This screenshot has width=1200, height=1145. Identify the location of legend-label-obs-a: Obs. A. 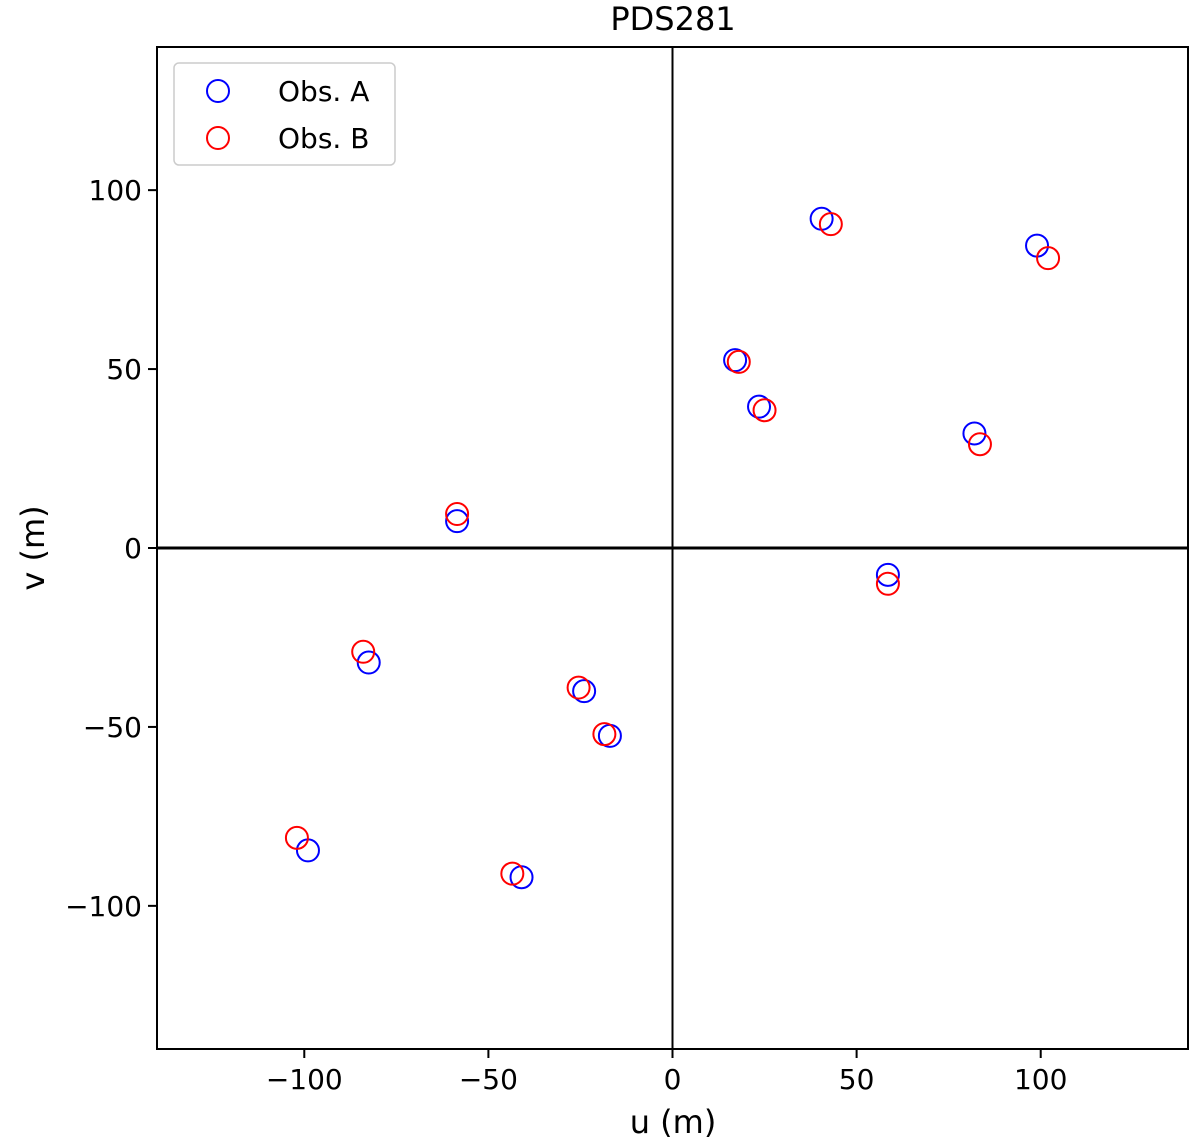
(323, 91).